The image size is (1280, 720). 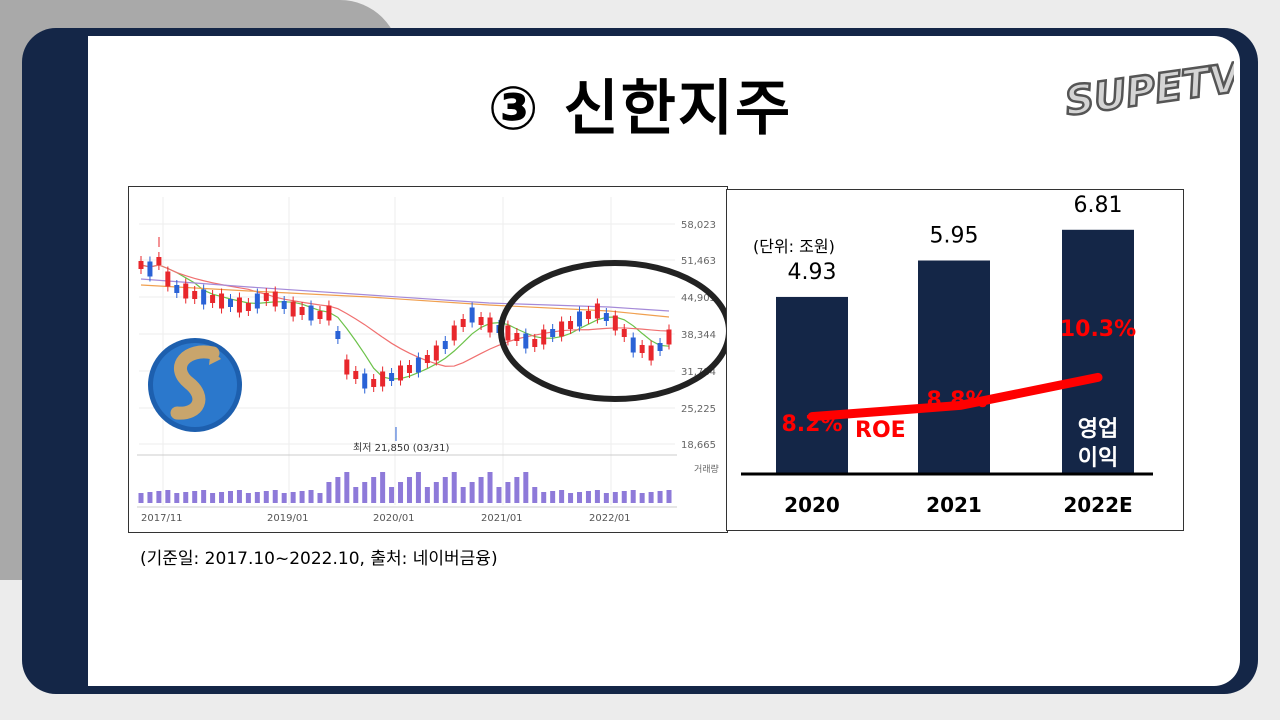 What do you see at coordinates (880, 430) in the screenshot?
I see `roe-series-label: ROE` at bounding box center [880, 430].